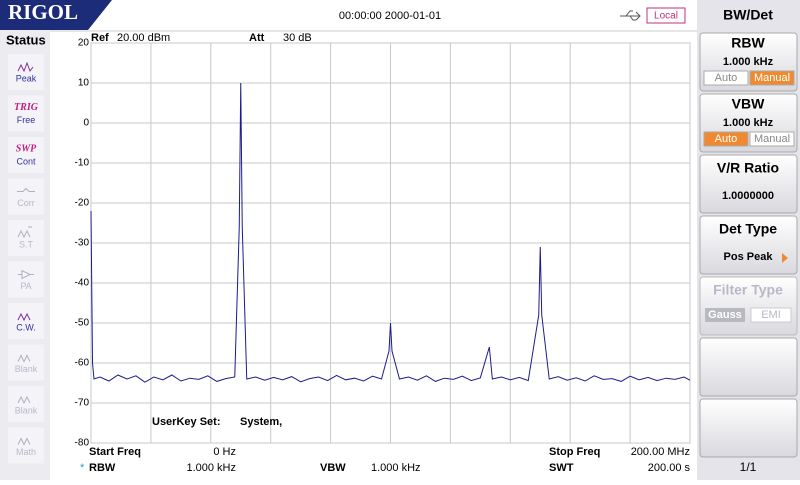  Describe the element at coordinates (26, 39) in the screenshot. I see `status-title: Status` at that location.